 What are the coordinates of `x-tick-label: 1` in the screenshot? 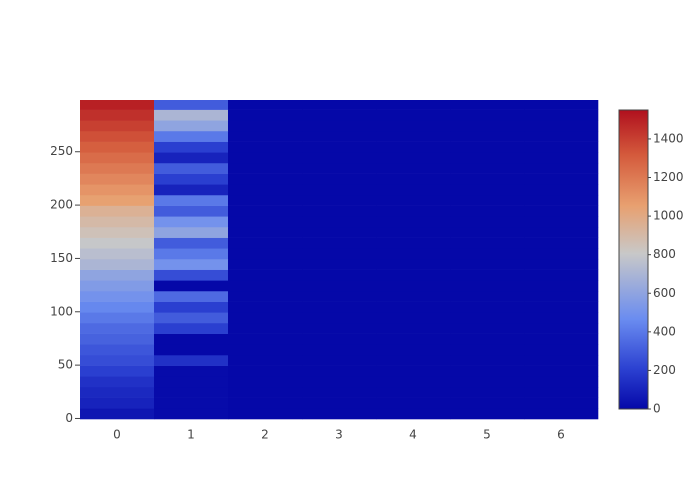 It's located at (191, 435).